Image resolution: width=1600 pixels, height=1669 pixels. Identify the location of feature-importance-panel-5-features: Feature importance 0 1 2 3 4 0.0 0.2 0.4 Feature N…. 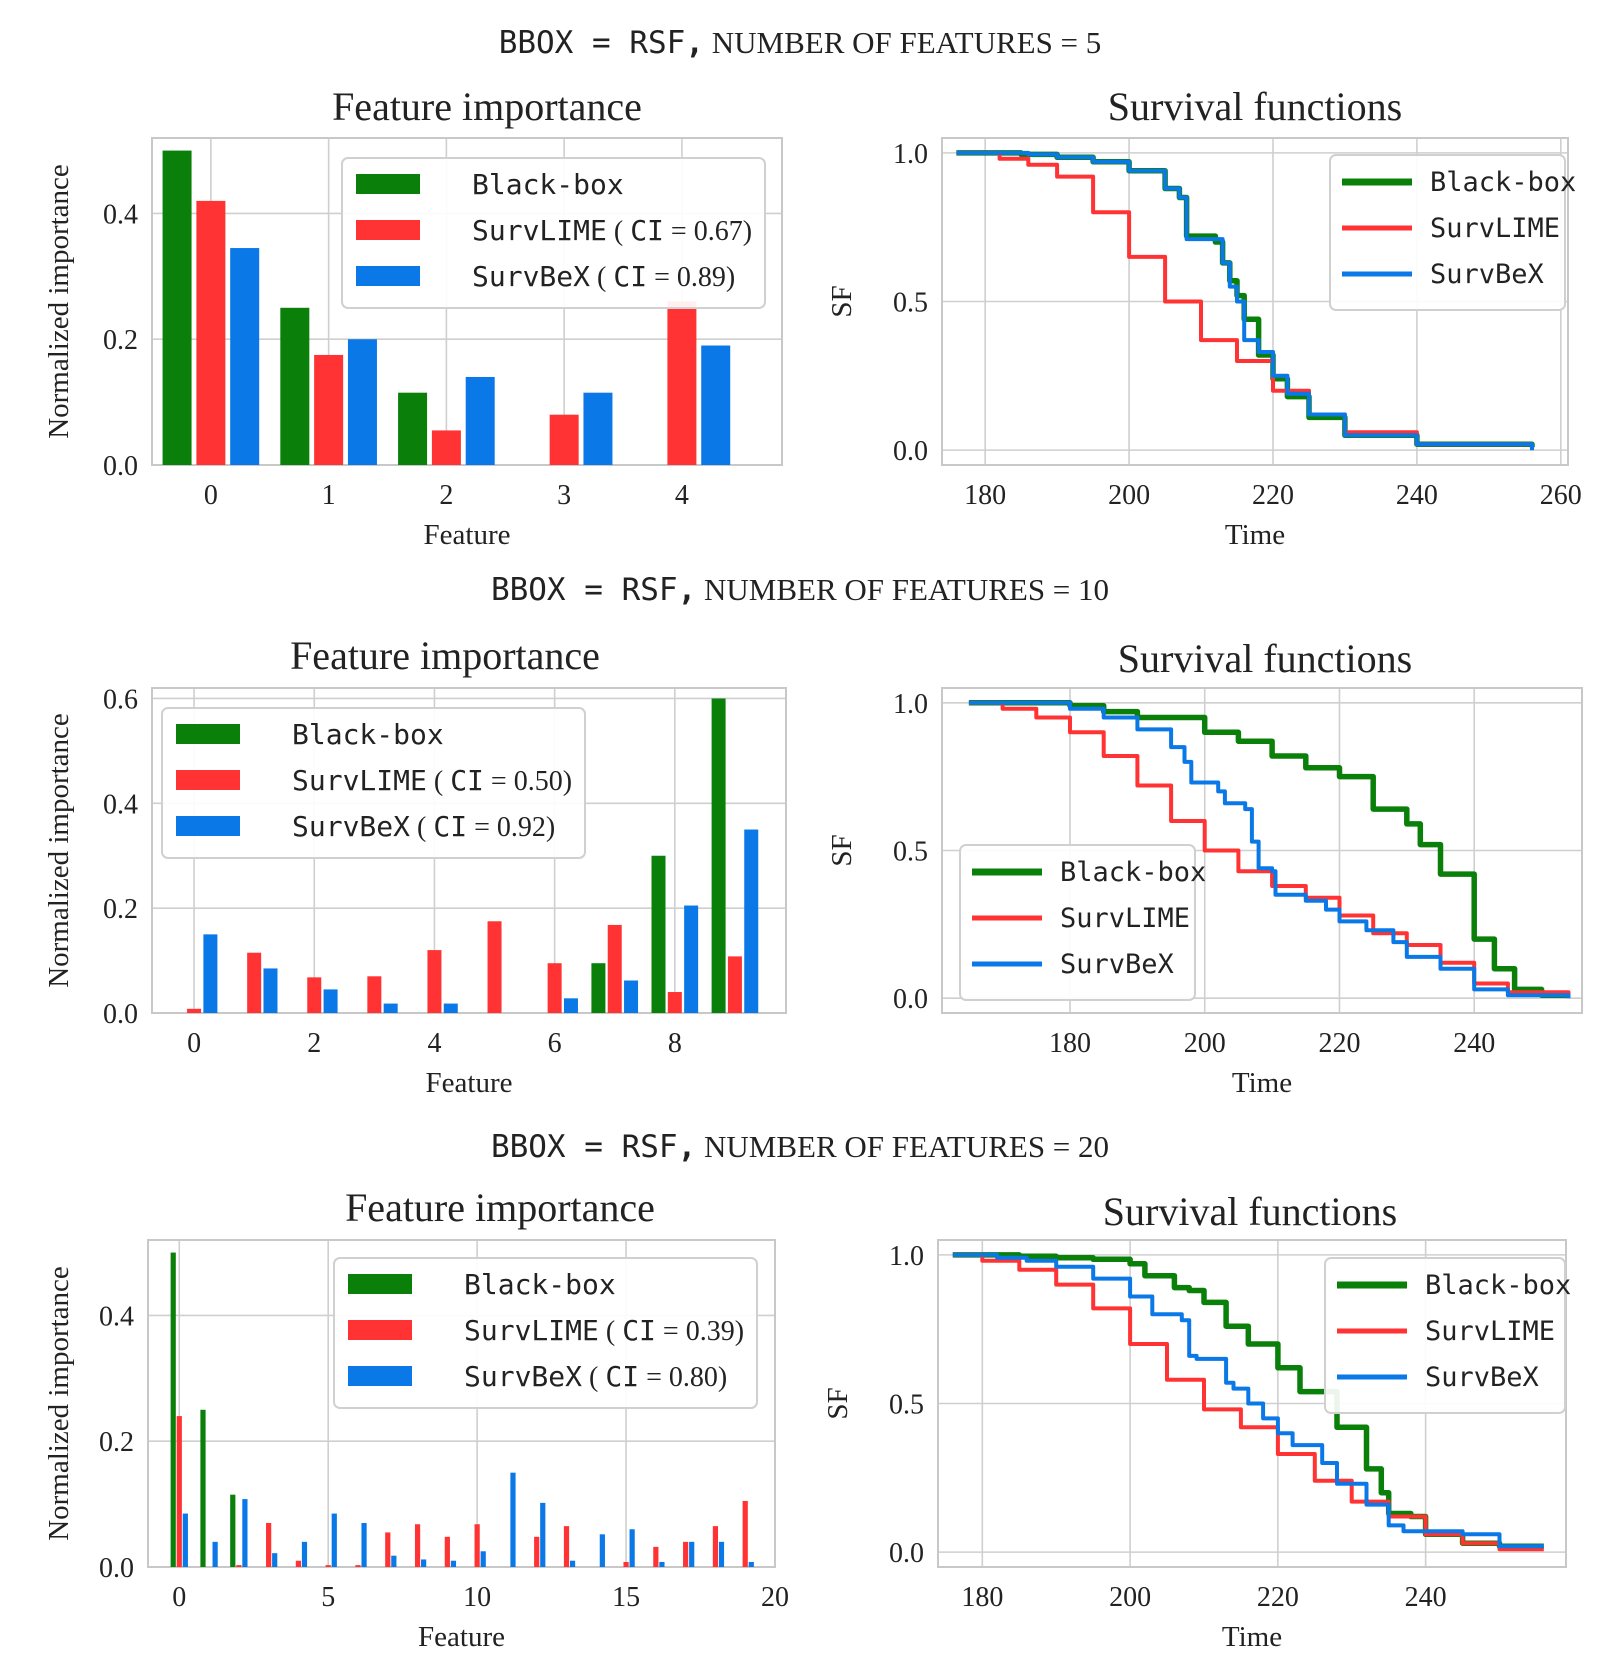
(413, 317).